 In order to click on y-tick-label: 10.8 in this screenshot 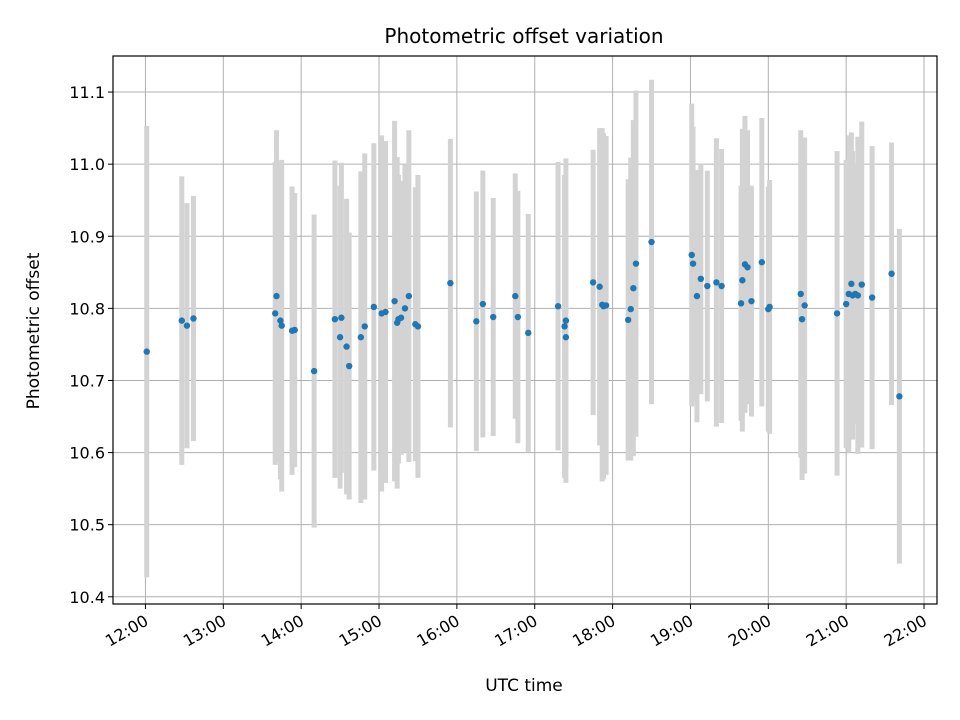, I will do `click(87, 308)`.